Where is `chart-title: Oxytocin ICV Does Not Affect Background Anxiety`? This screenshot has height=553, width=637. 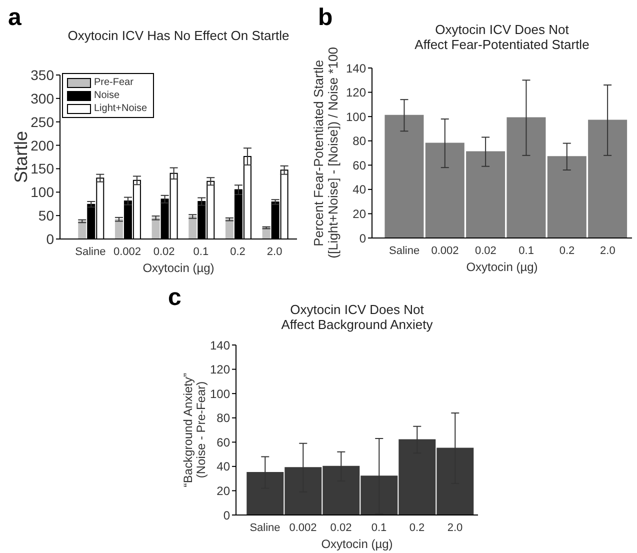 chart-title: Oxytocin ICV Does Not Affect Background Anxiety is located at coordinates (357, 317).